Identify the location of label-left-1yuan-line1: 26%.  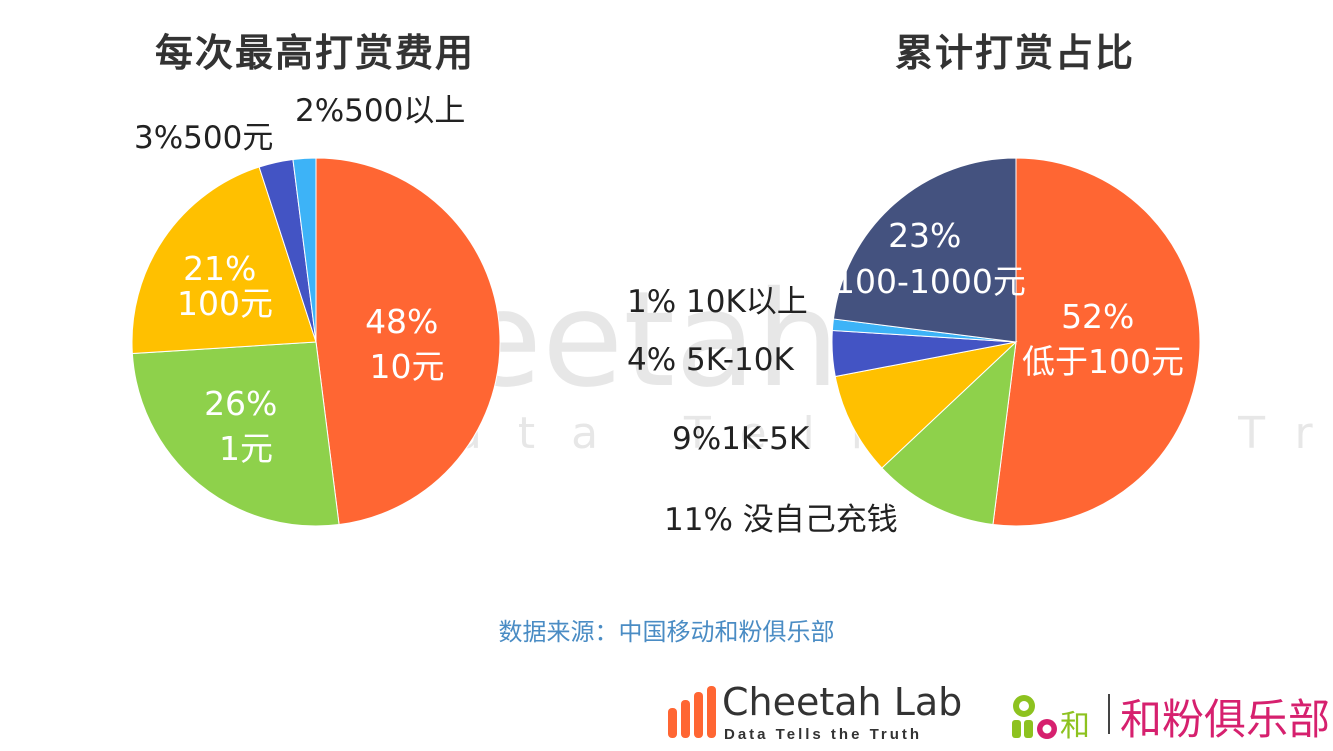
(240, 403).